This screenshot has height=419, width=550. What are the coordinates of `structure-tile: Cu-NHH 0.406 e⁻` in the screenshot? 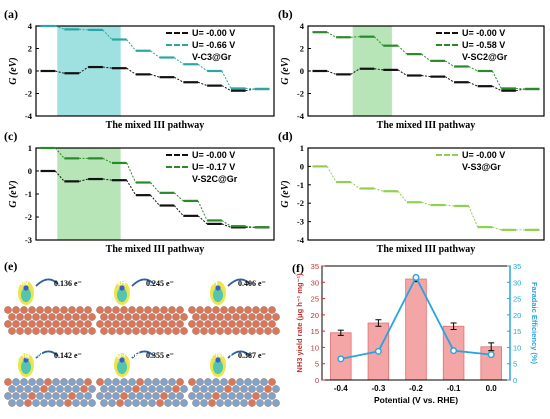 It's located at (234, 306).